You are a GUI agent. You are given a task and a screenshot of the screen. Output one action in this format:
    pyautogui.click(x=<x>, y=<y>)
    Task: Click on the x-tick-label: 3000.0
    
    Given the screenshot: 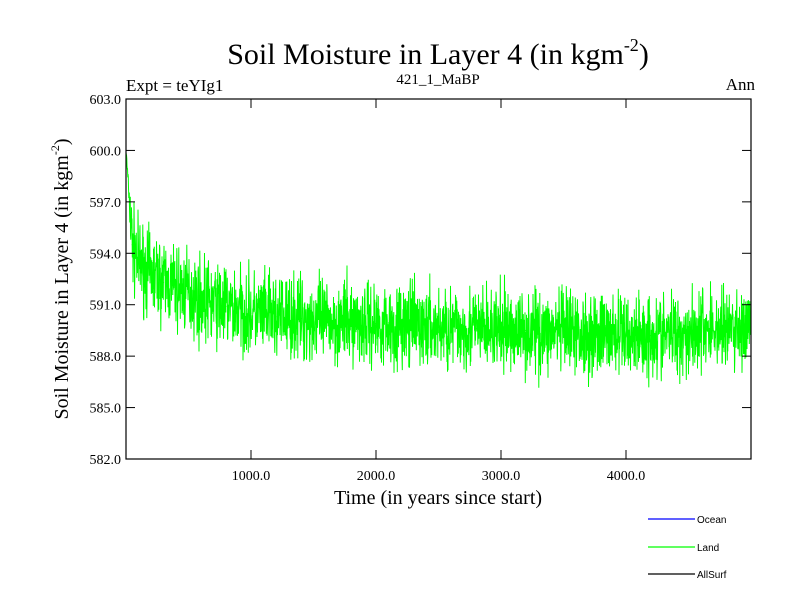 What is the action you would take?
    pyautogui.click(x=501, y=476)
    